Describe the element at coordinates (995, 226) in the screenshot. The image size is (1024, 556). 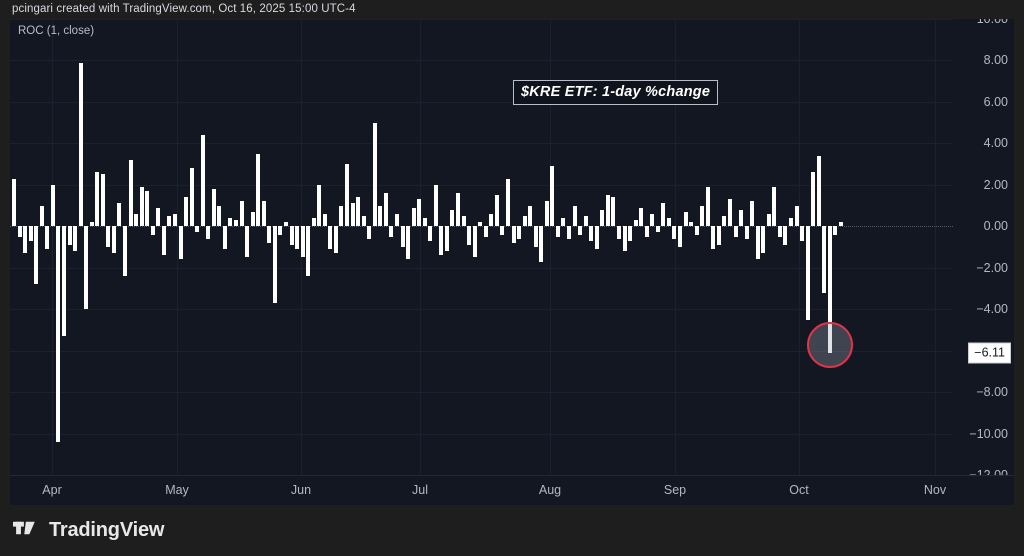
I see `price-axis-tick: 0.00` at that location.